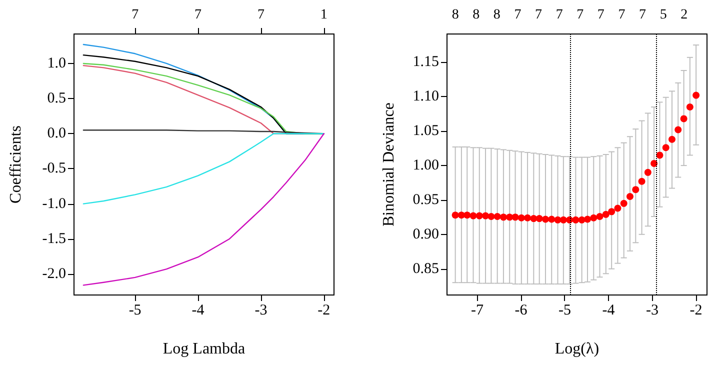 The width and height of the screenshot is (709, 370). What do you see at coordinates (425, 62) in the screenshot?
I see `y-tick-label: 1.15` at bounding box center [425, 62].